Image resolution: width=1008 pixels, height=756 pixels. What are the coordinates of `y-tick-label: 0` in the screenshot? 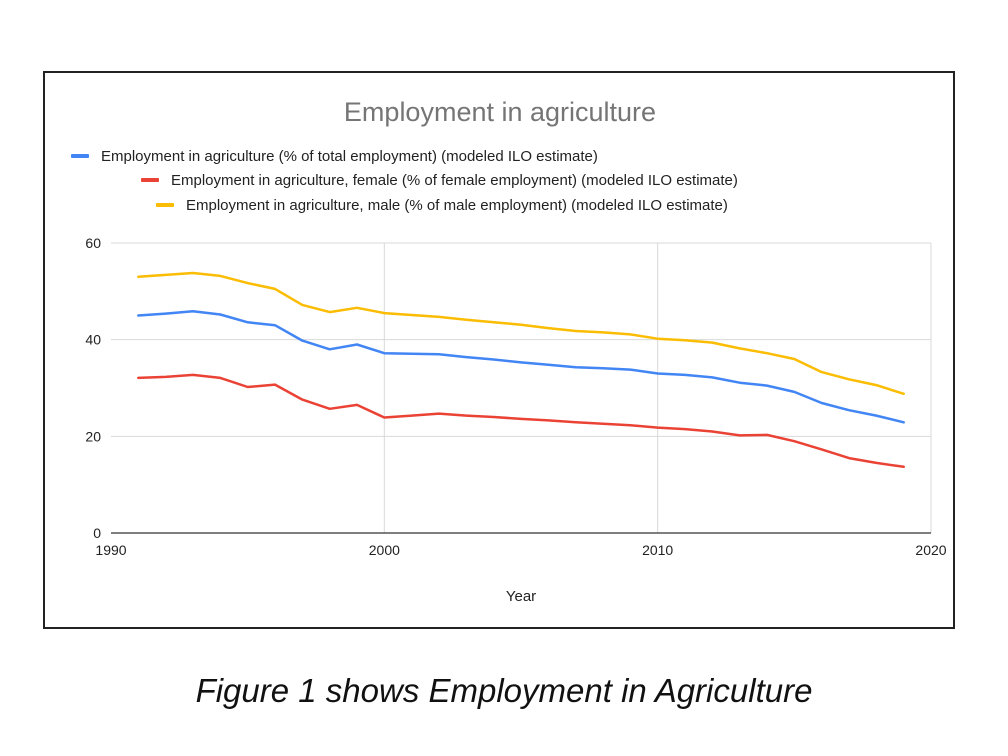 It's located at (97, 533).